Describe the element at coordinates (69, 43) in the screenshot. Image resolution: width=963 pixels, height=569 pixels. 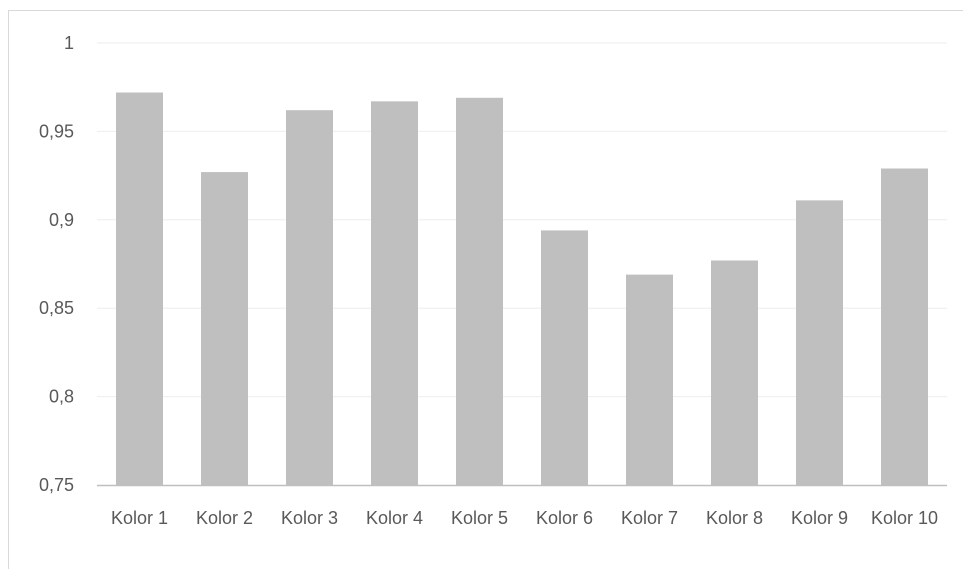
I see `y-tick-label: 1` at that location.